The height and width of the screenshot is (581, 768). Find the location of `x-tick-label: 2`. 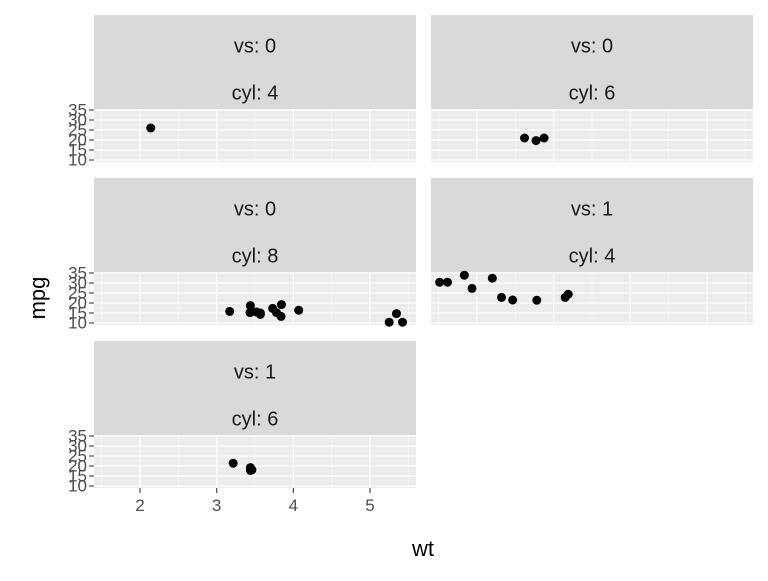

x-tick-label: 2 is located at coordinates (139, 505).